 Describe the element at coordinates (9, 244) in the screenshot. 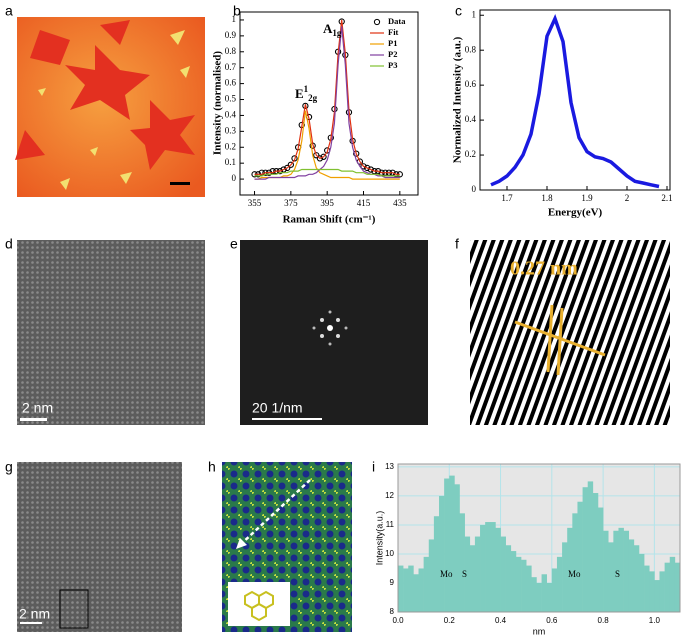

I see `panel-label: d` at that location.